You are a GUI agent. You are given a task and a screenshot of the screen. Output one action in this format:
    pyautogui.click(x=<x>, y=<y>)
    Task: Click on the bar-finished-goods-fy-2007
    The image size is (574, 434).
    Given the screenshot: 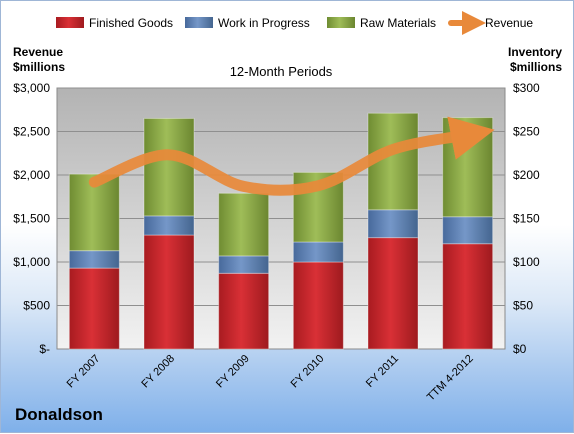 What is the action you would take?
    pyautogui.click(x=94, y=308)
    